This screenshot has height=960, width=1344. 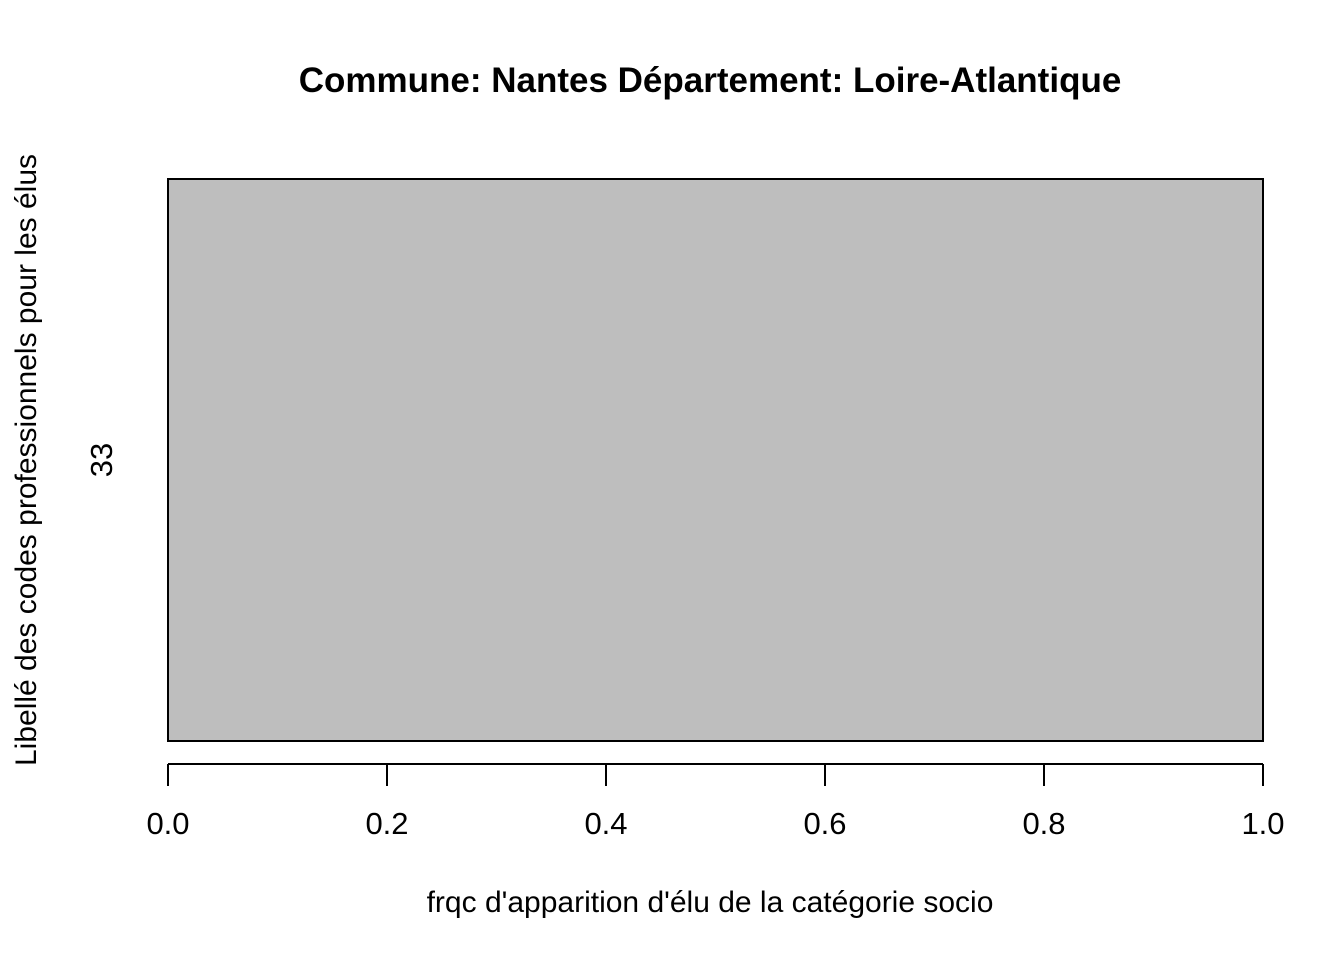 What do you see at coordinates (1262, 823) in the screenshot?
I see `x-tick-label: 1.0` at bounding box center [1262, 823].